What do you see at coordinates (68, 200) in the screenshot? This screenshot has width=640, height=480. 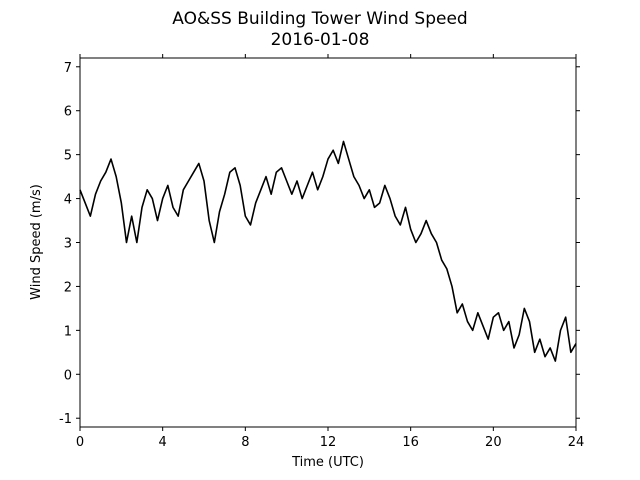 I see `y-tick-label: 4` at bounding box center [68, 200].